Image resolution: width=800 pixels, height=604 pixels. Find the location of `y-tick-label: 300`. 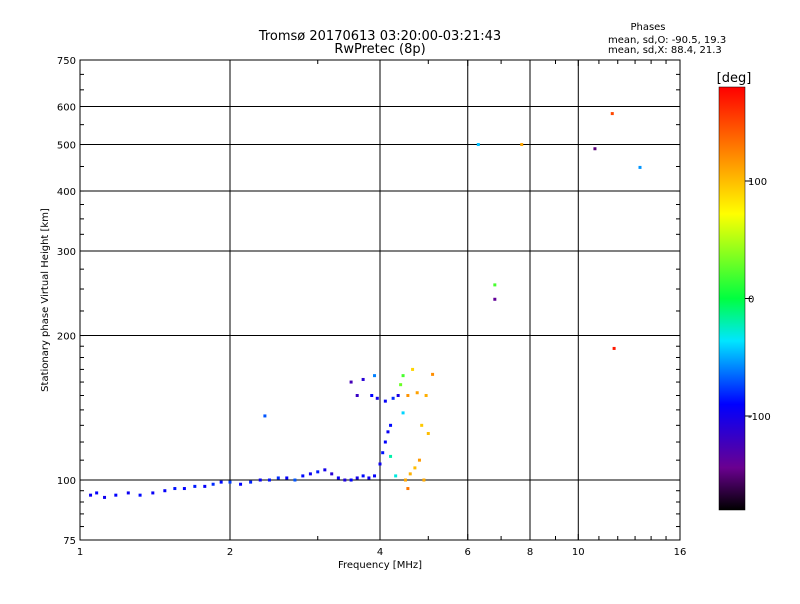

y-tick-label: 300 is located at coordinates (66, 252).